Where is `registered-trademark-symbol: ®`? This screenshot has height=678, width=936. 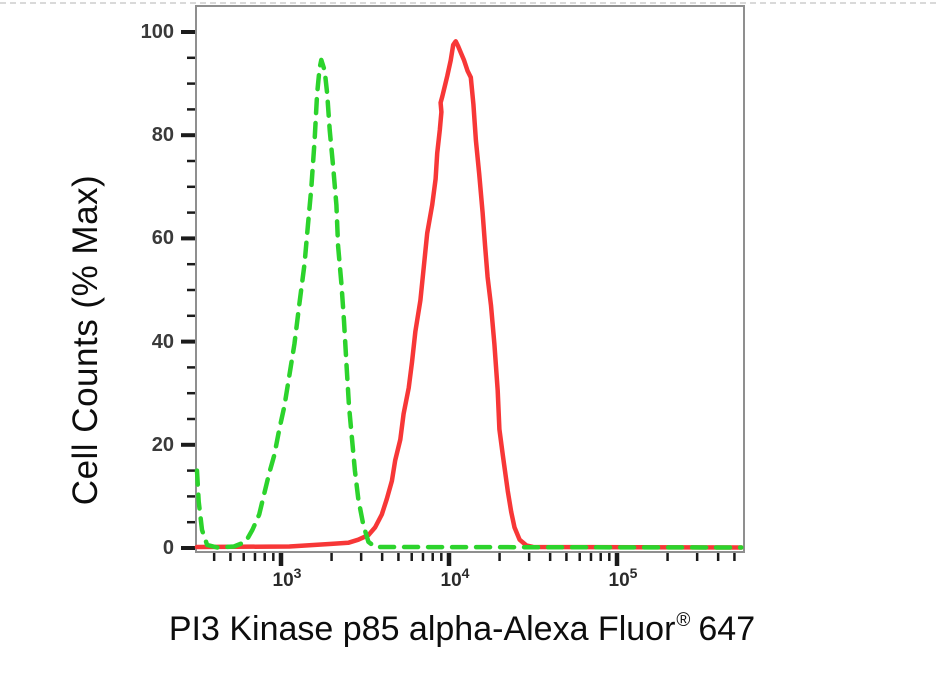
registered-trademark-symbol: ® is located at coordinates (683, 620).